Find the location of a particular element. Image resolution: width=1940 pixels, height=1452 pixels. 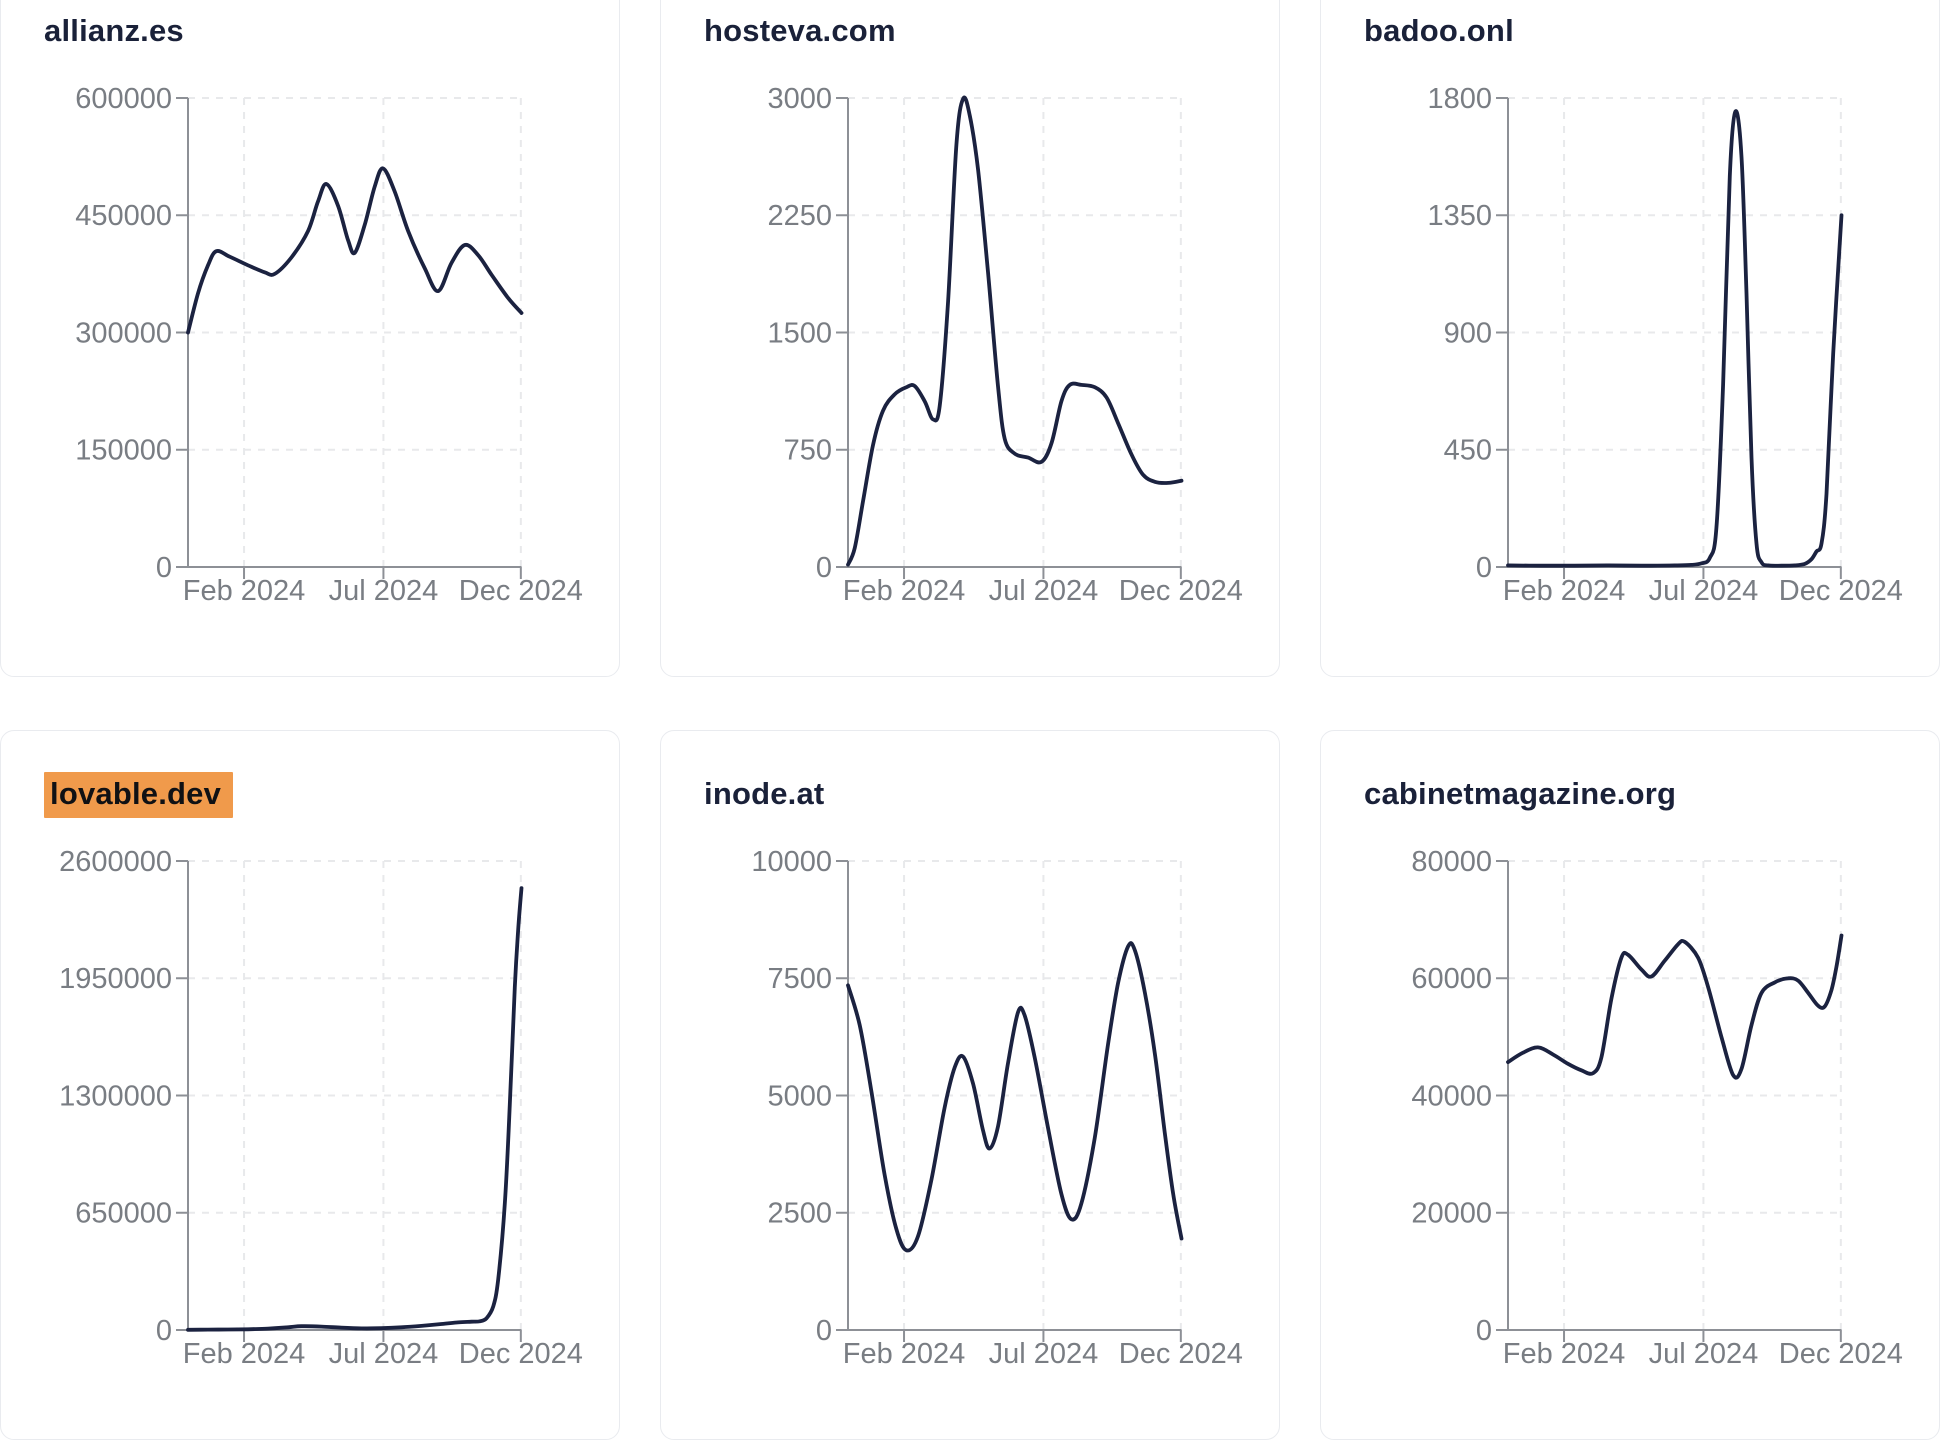

chart-title: cabinetmagazine.org is located at coordinates (1520, 794).